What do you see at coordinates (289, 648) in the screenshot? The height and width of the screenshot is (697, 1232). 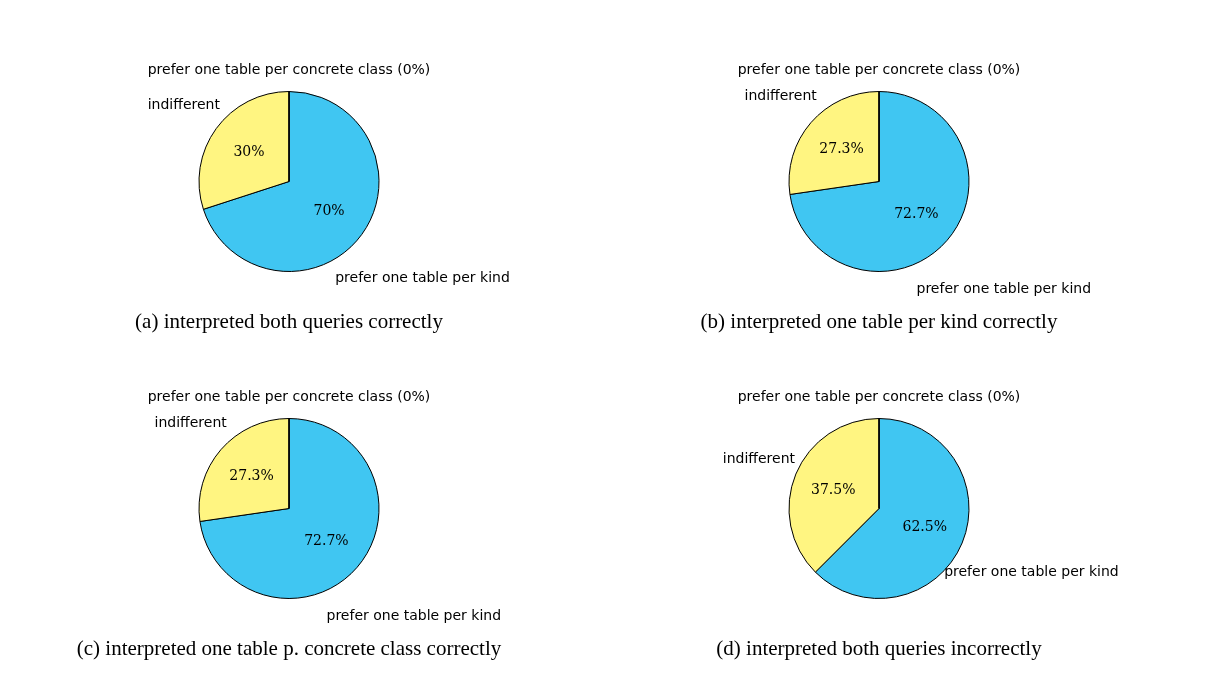 I see `text: (c) interpreted one table p. concrete class correctly` at bounding box center [289, 648].